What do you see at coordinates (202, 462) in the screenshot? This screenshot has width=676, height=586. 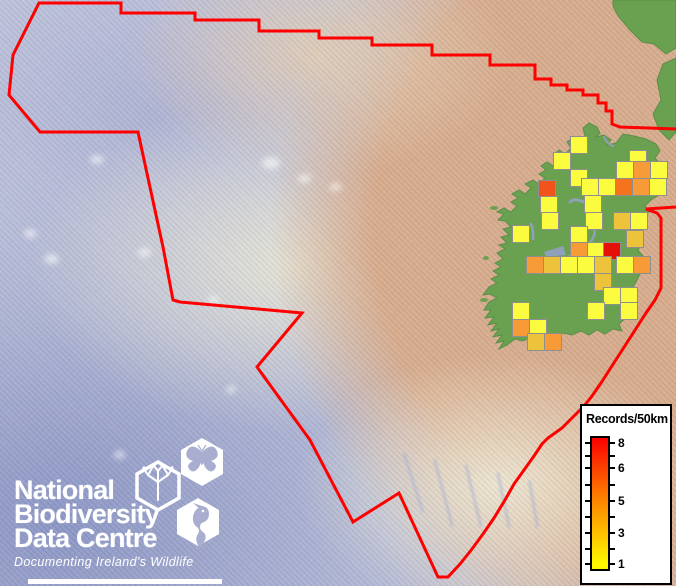 I see `butterfly-hexagon-icon` at bounding box center [202, 462].